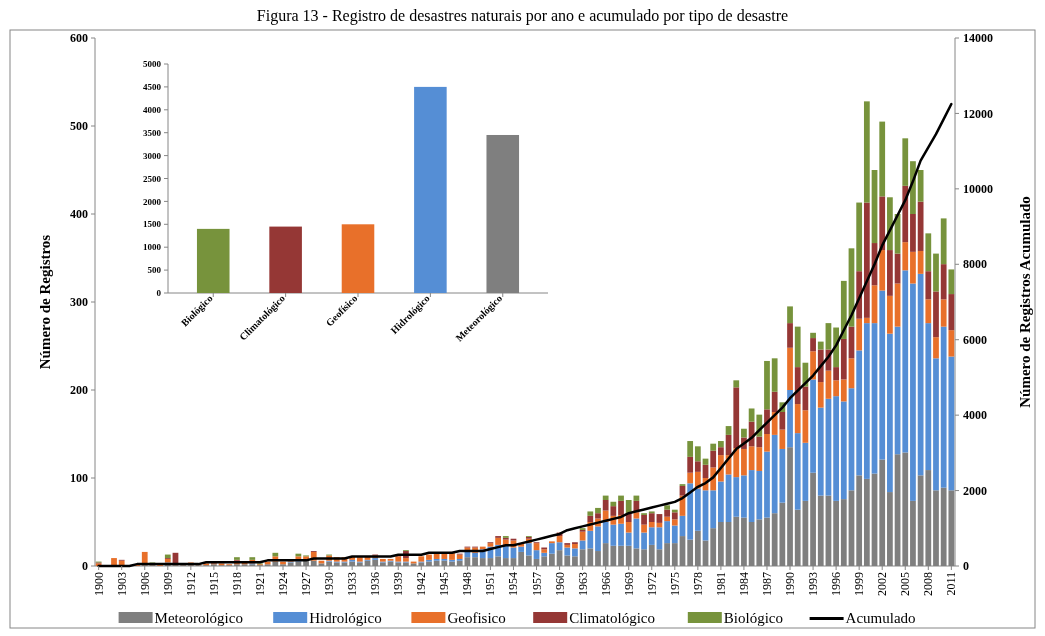 Image resolution: width=1045 pixels, height=636 pixels. I want to click on x-tick-label: 1933, so click(352, 584).